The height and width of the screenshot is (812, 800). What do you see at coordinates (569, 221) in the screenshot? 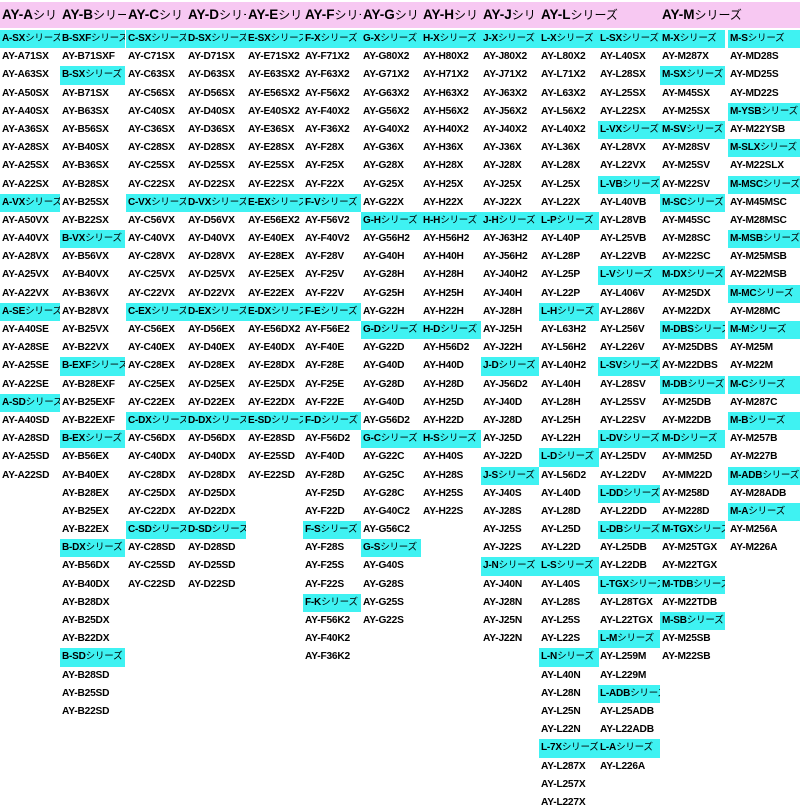
I see `series-label: L-Pシリーズ` at bounding box center [569, 221].